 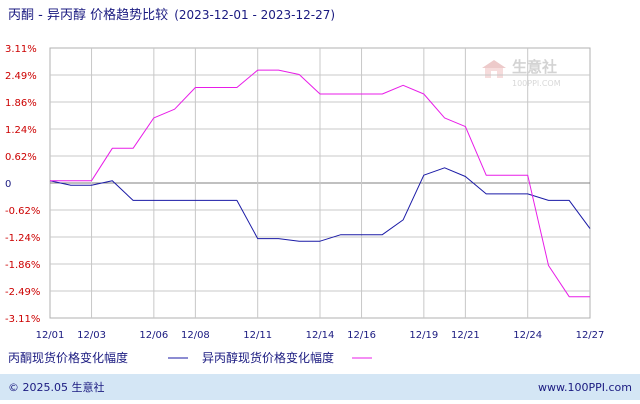 I want to click on x-tick-label: 12/06, so click(x=153, y=335).